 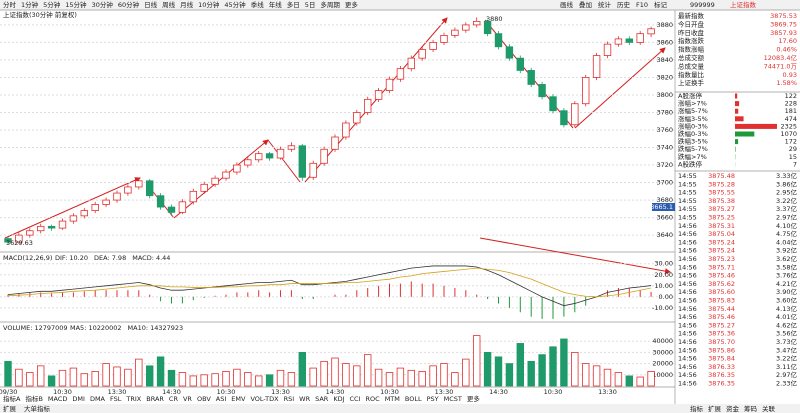 I want to click on macd-title: MACD(12,26,9), so click(x=27, y=258).